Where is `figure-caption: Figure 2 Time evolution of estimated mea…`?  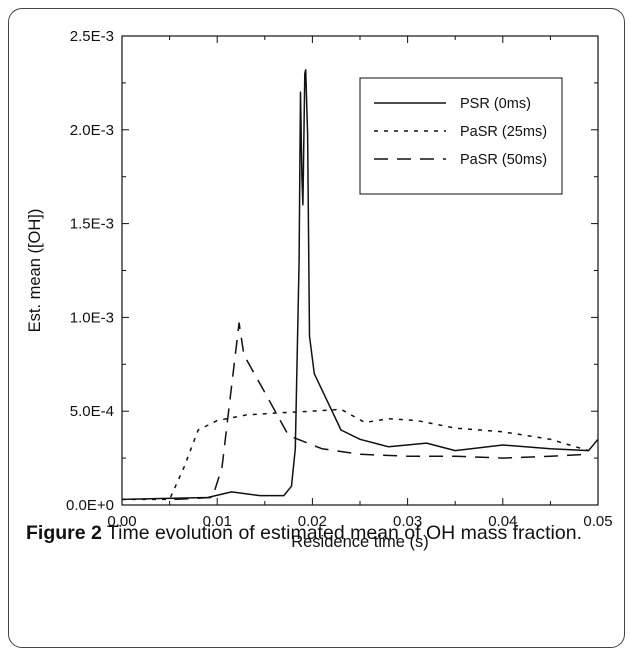 figure-caption: Figure 2 Time evolution of estimated mea… is located at coordinates (316, 533).